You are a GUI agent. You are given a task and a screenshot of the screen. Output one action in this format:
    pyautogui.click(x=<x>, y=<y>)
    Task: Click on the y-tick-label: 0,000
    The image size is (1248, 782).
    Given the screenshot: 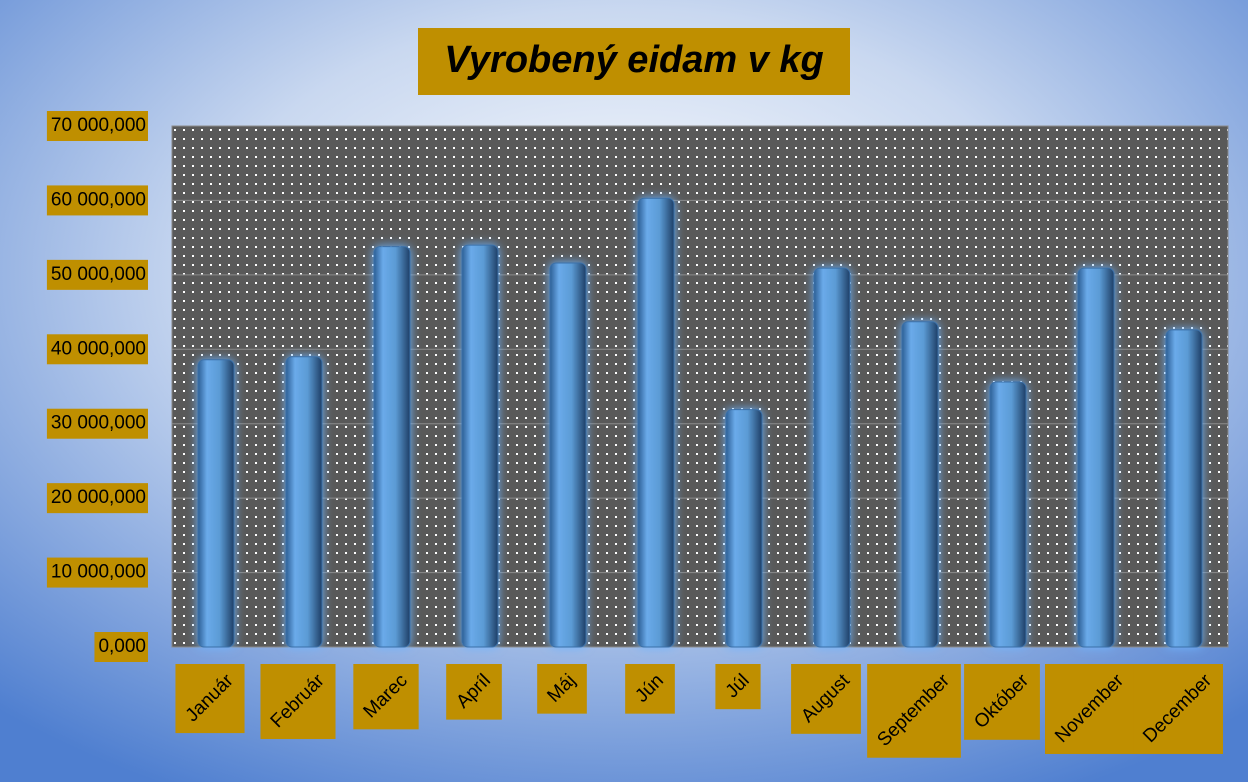 What is the action you would take?
    pyautogui.click(x=122, y=646)
    